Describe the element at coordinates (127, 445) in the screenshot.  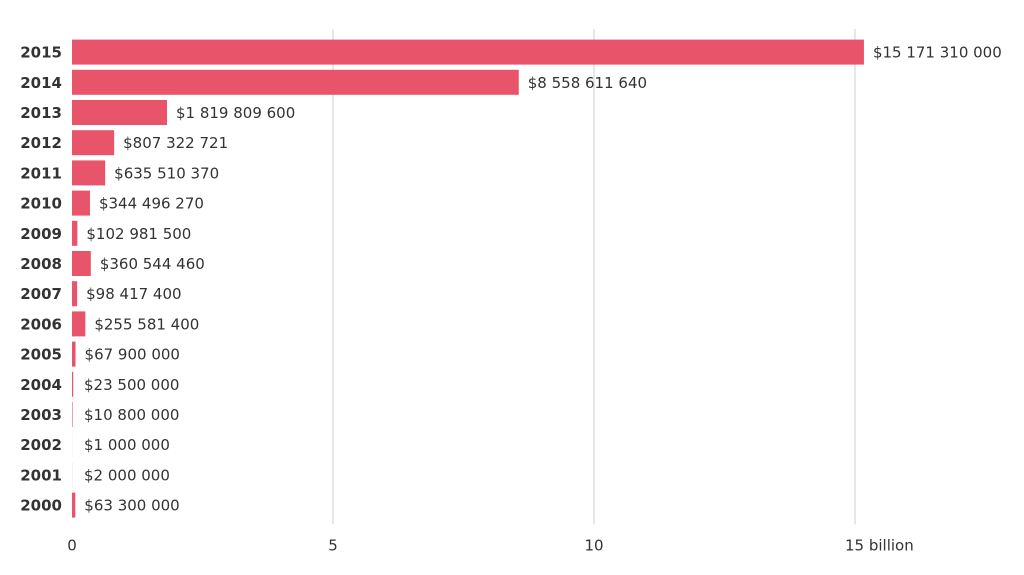
I see `value-label: $1 000 000` at that location.